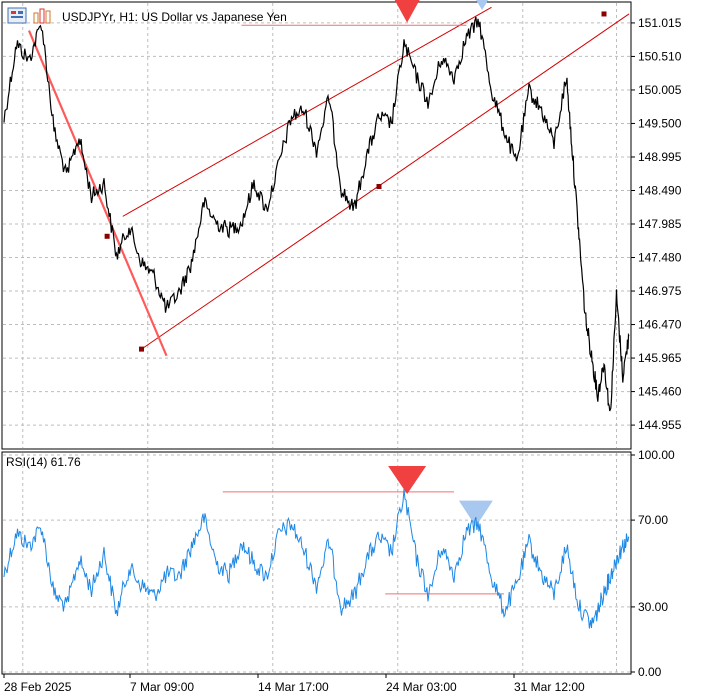 The width and height of the screenshot is (701, 698). I want to click on price-tick-label: 151.015, so click(660, 23).